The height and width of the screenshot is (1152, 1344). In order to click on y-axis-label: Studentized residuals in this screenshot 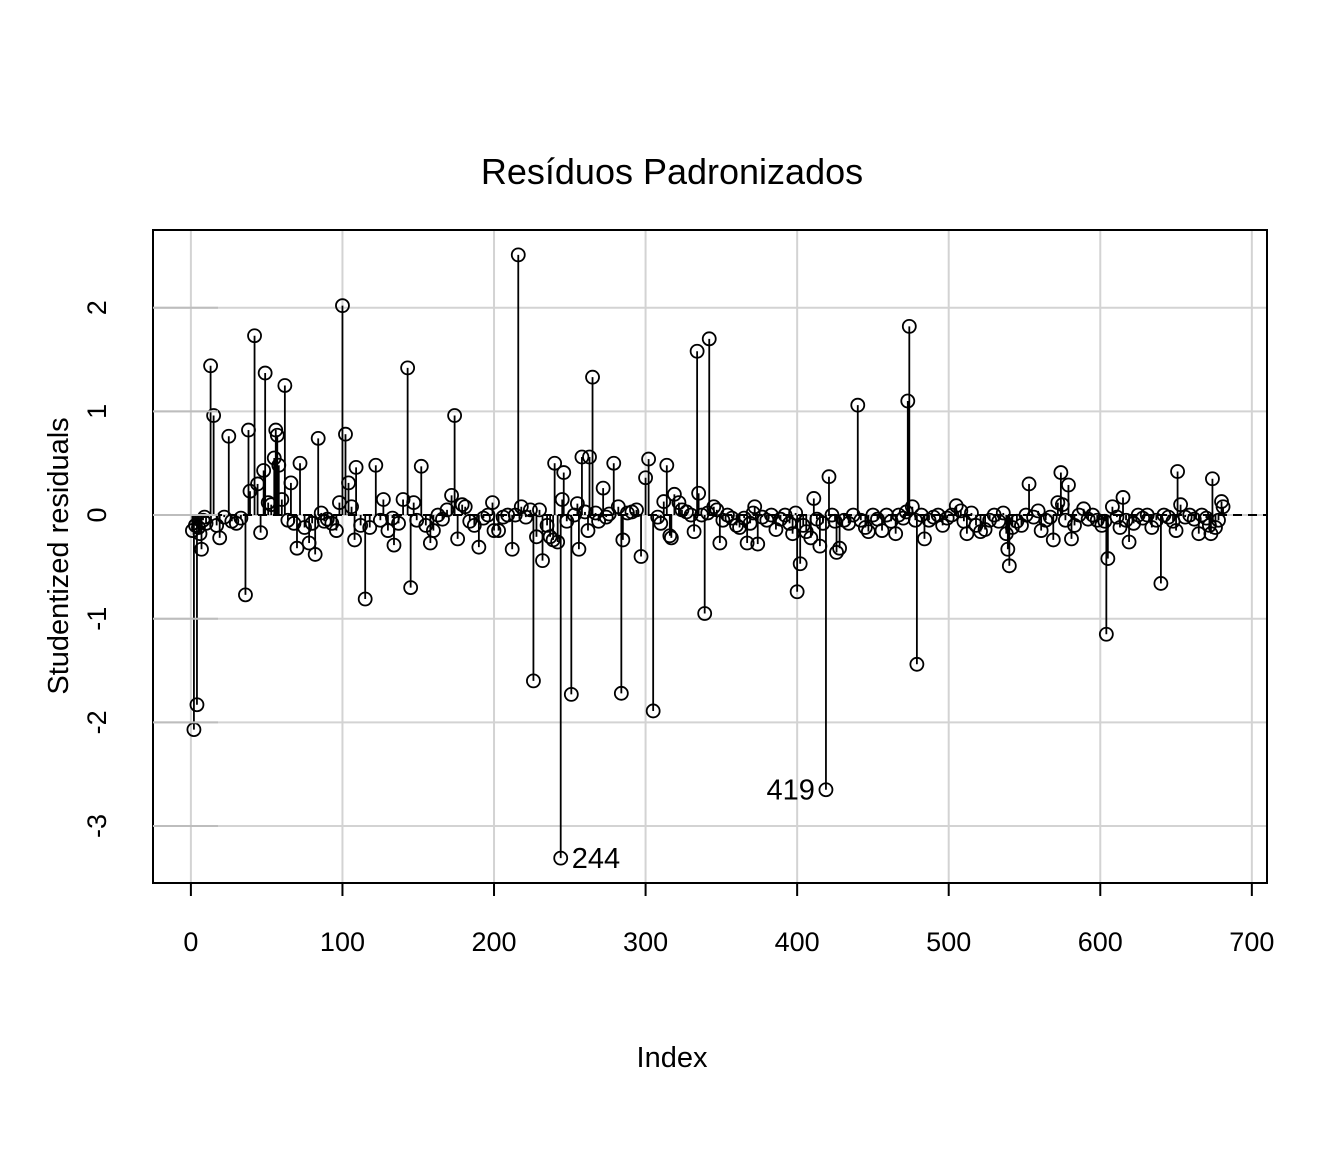, I will do `click(59, 555)`.